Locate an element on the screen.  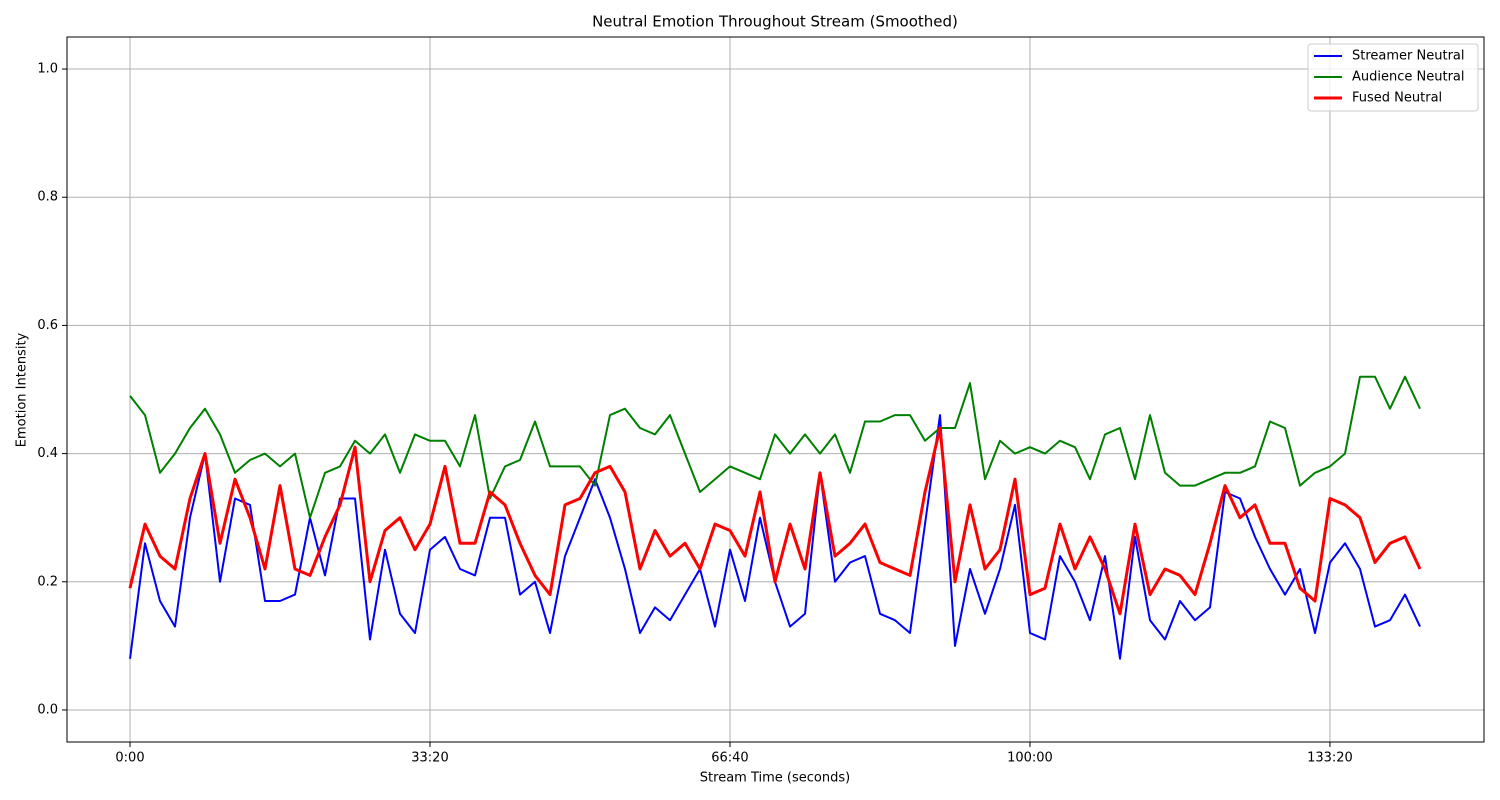
legend-label: Fused Neutral is located at coordinates (1397, 98).